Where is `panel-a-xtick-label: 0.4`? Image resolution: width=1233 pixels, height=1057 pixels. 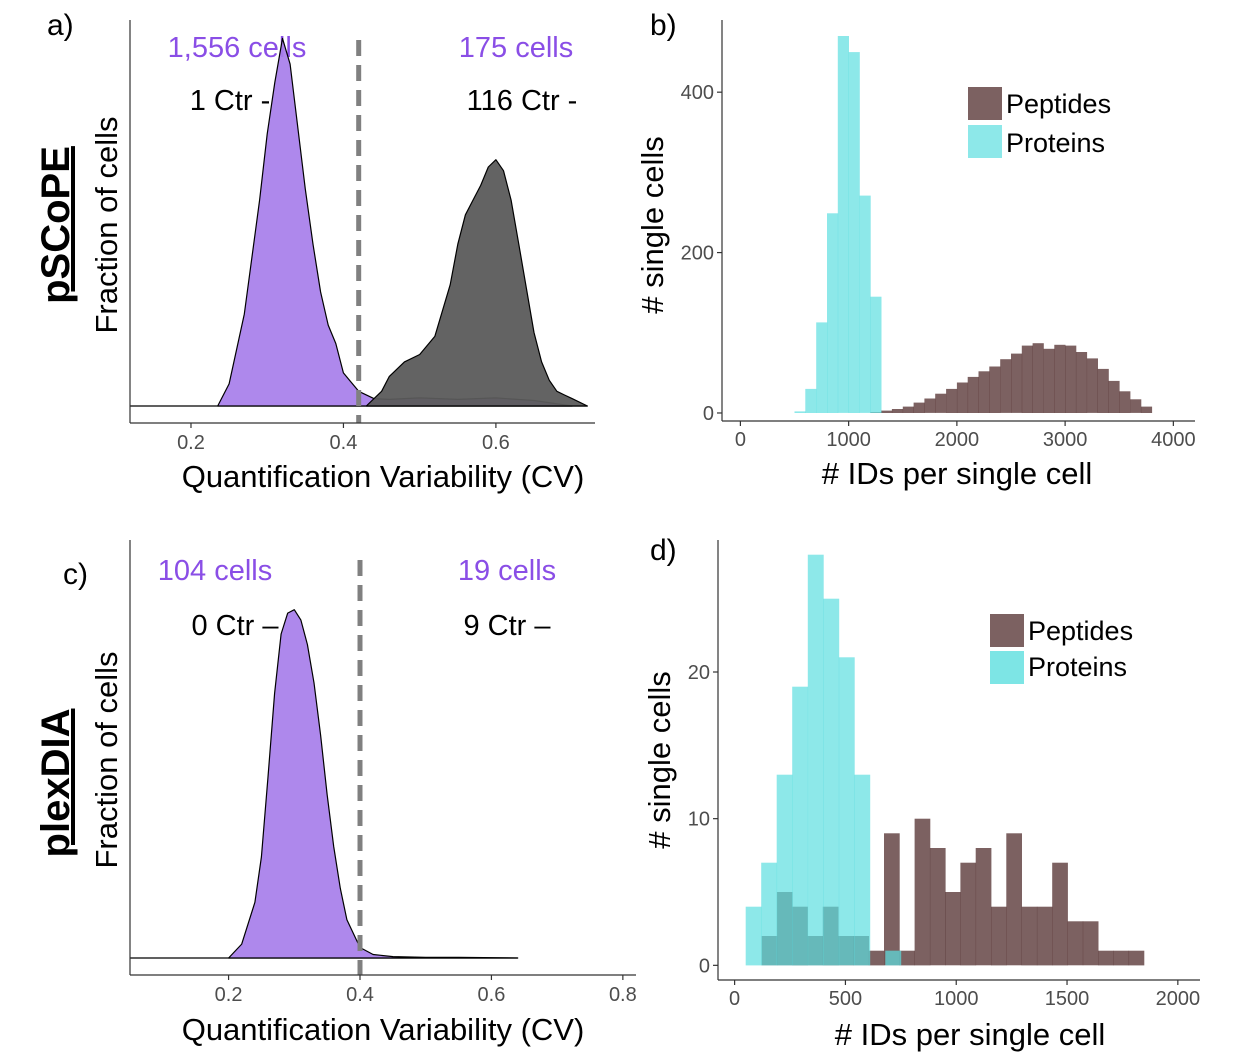 panel-a-xtick-label: 0.4 is located at coordinates (344, 443).